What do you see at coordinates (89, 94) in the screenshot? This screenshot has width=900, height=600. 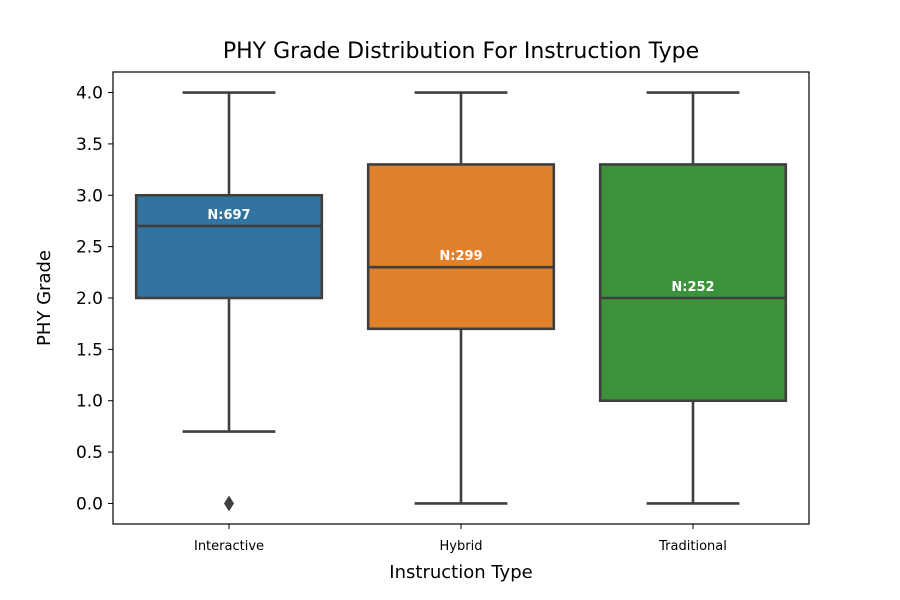 I see `y-tick-label: 4.0` at bounding box center [89, 94].